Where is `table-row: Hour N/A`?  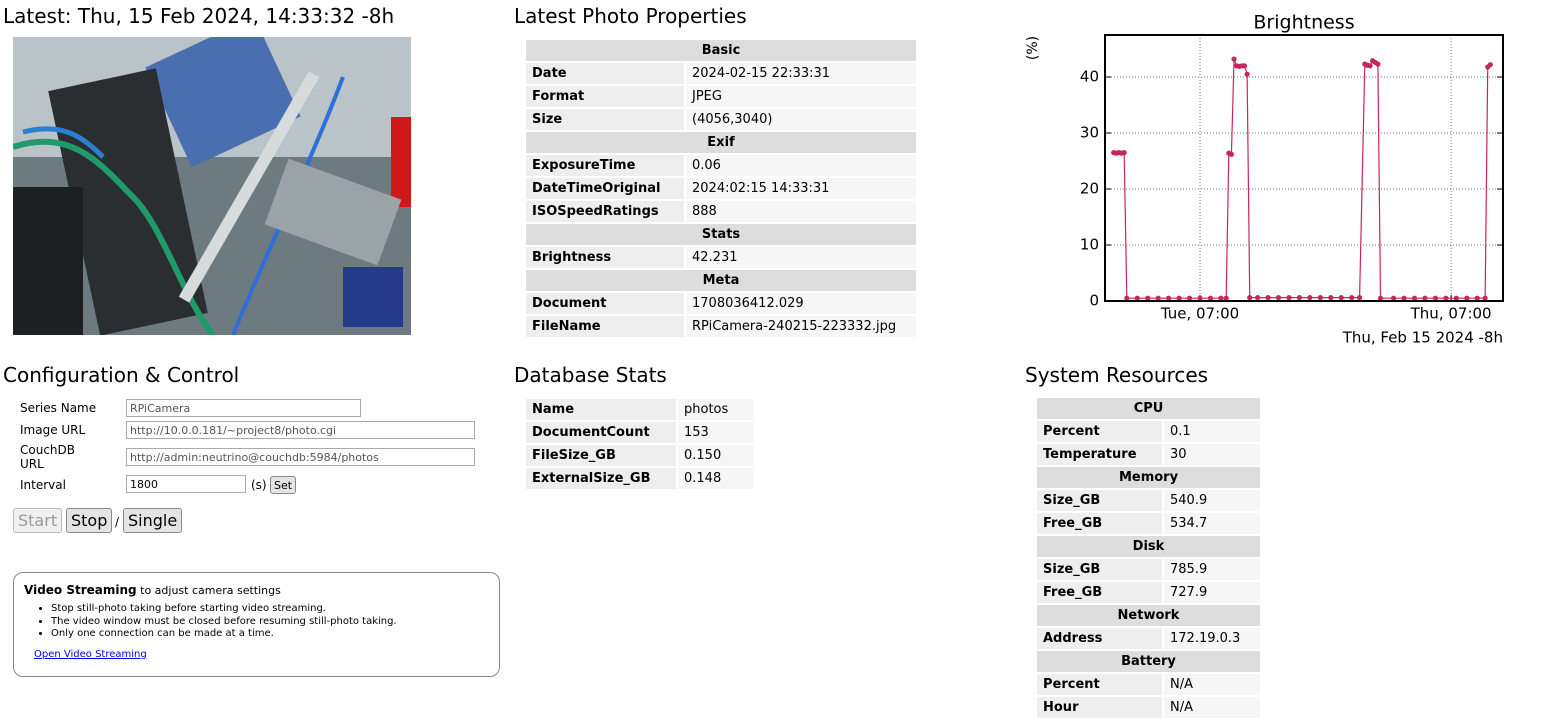
table-row: Hour N/A is located at coordinates (1148, 707).